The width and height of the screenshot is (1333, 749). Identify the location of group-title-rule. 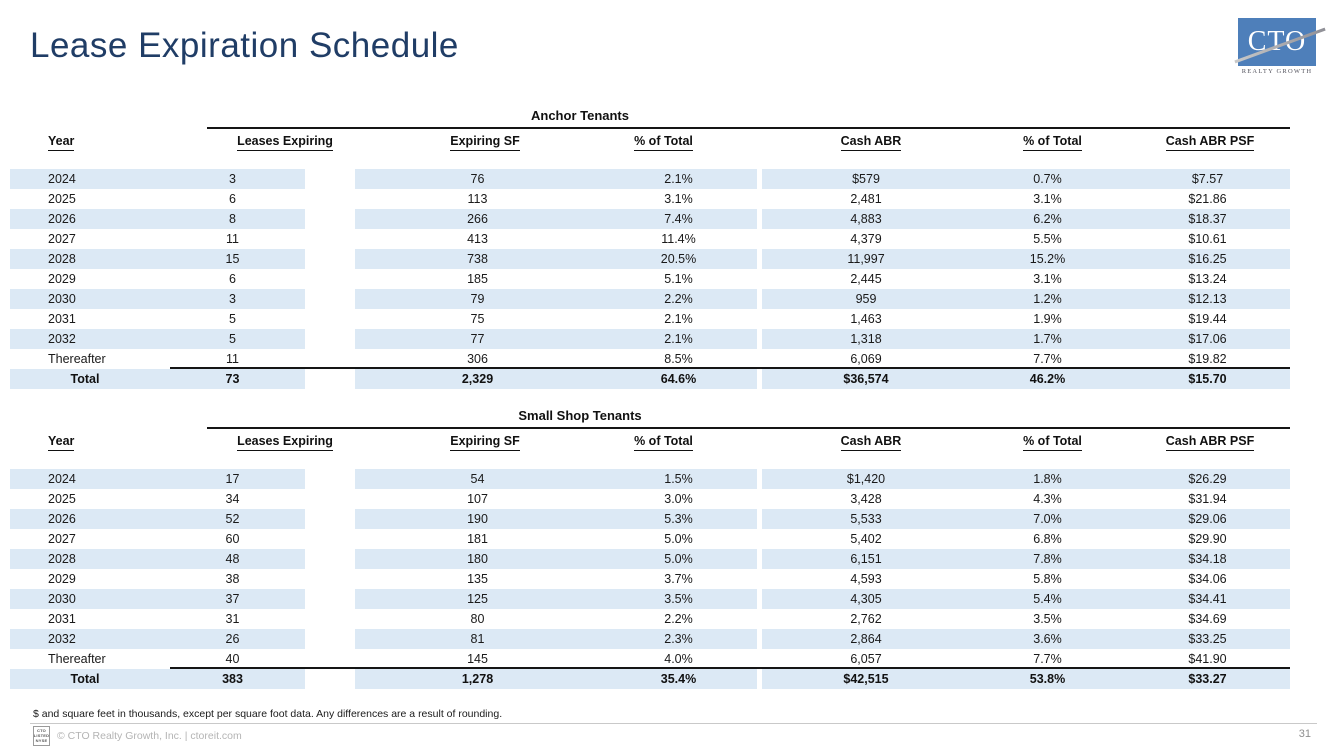
(748, 428).